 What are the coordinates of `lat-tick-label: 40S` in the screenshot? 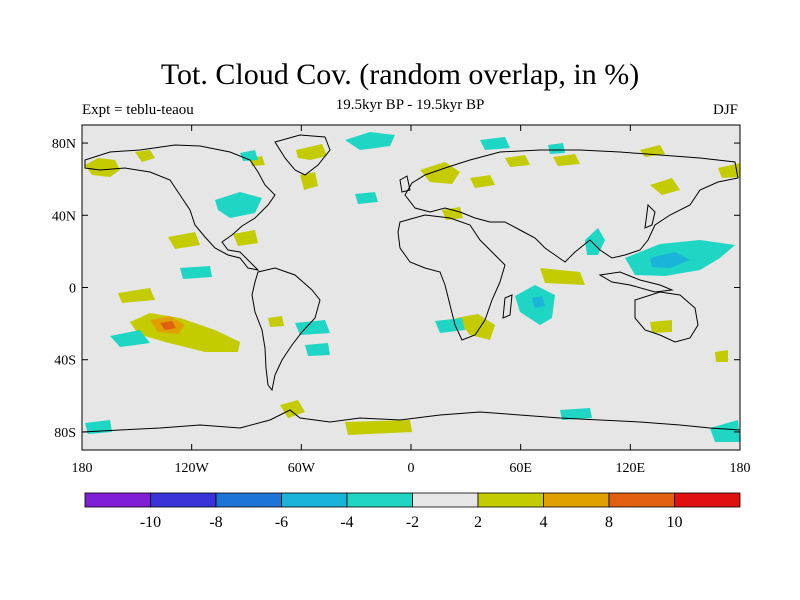 It's located at (65, 361).